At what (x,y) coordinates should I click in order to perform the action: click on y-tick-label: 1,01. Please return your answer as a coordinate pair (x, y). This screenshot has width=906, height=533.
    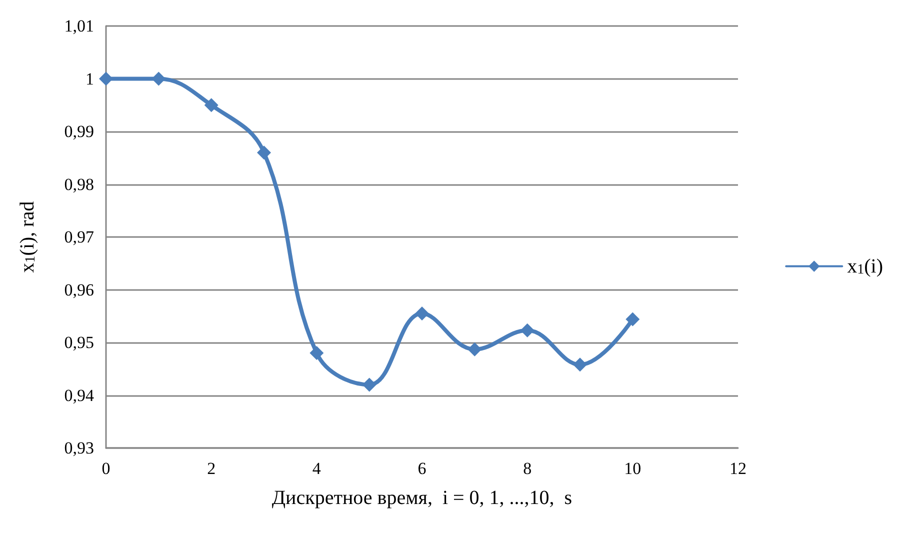
    Looking at the image, I should click on (79, 26).